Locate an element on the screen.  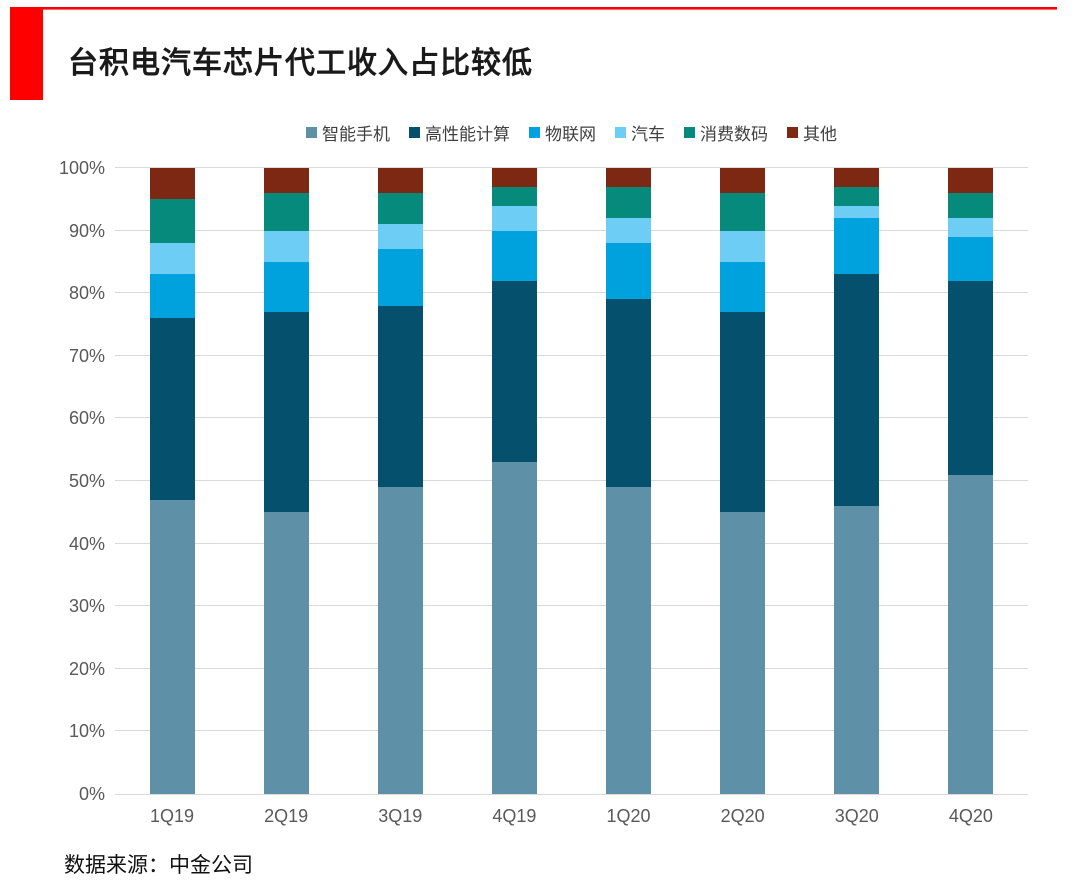
x-axis-tick-label: 3Q19 is located at coordinates (400, 816).